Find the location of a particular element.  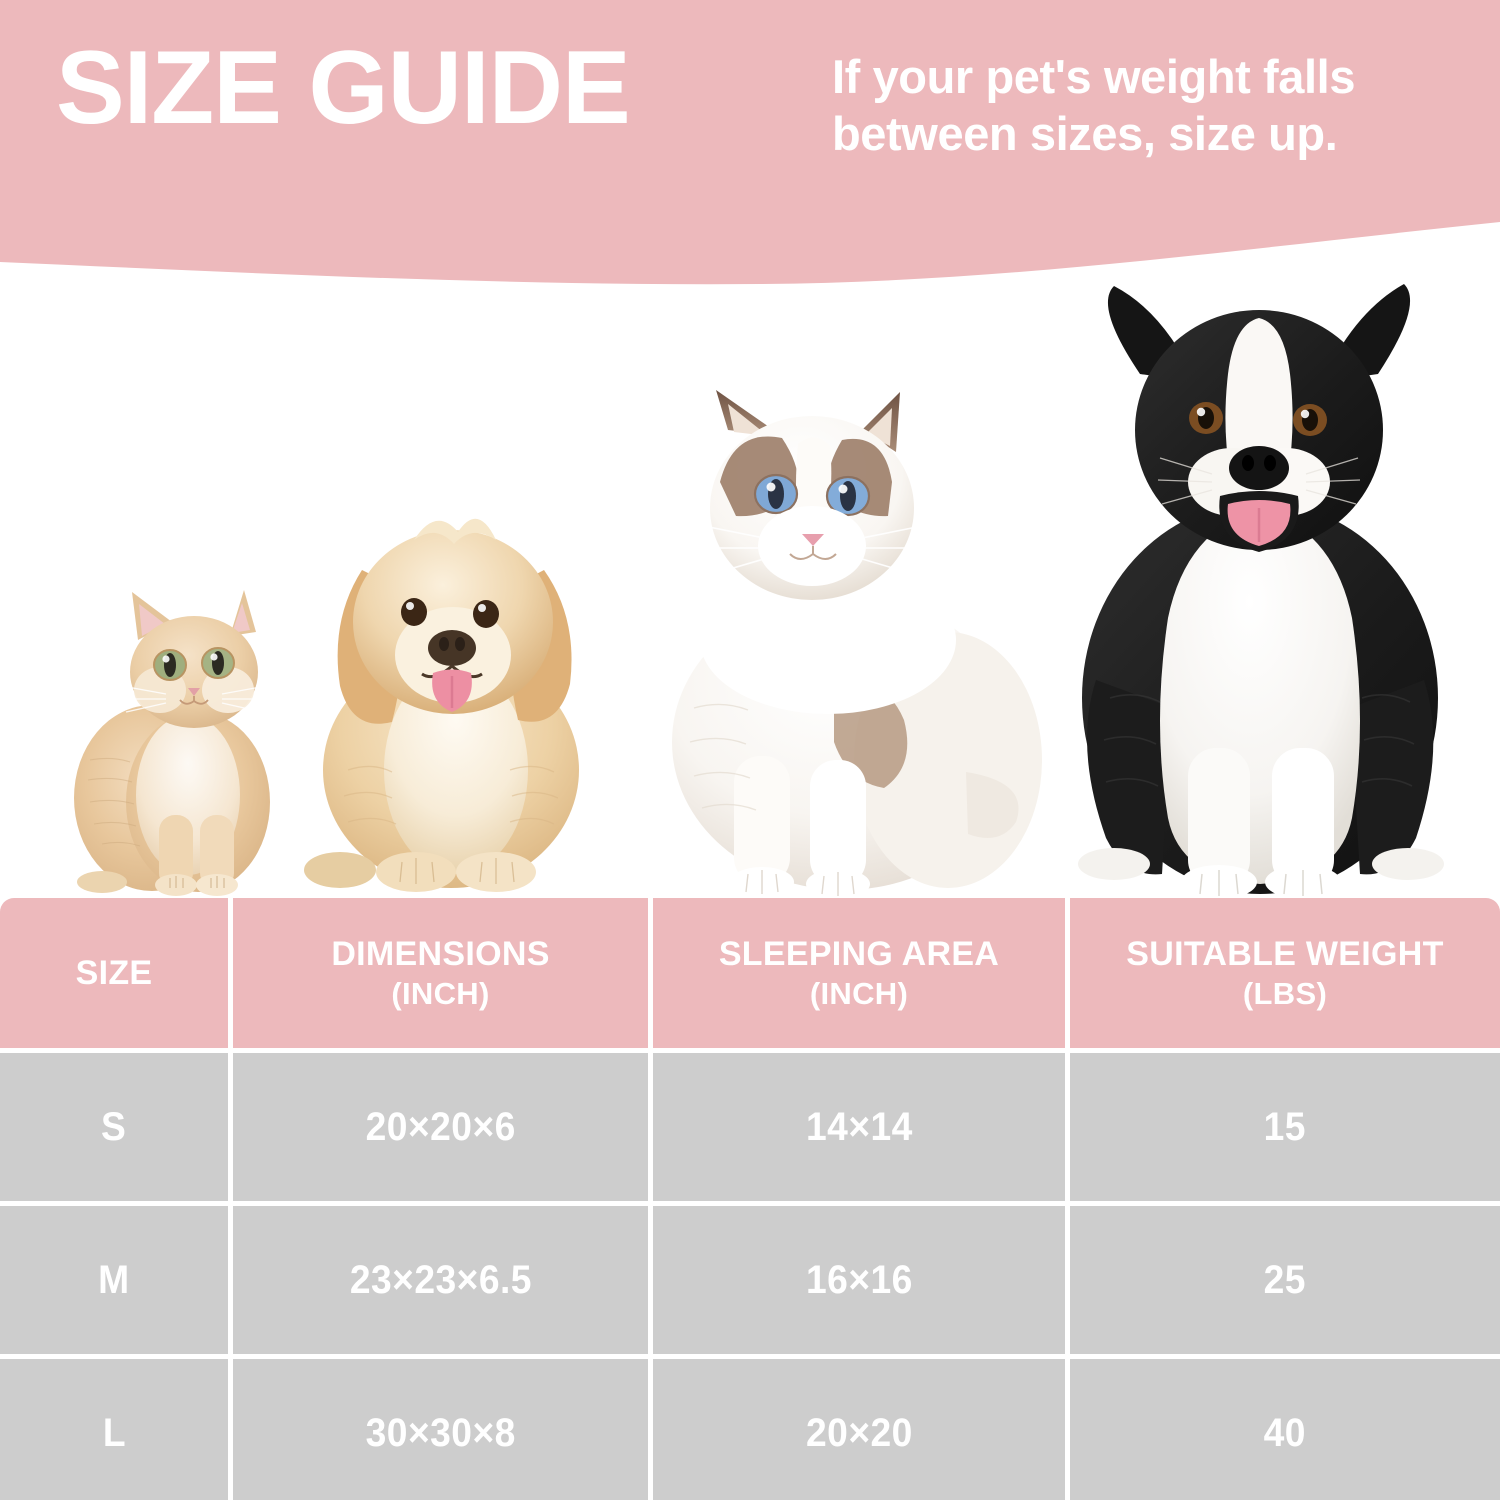

cell-size-value: S is located at coordinates (114, 1126).